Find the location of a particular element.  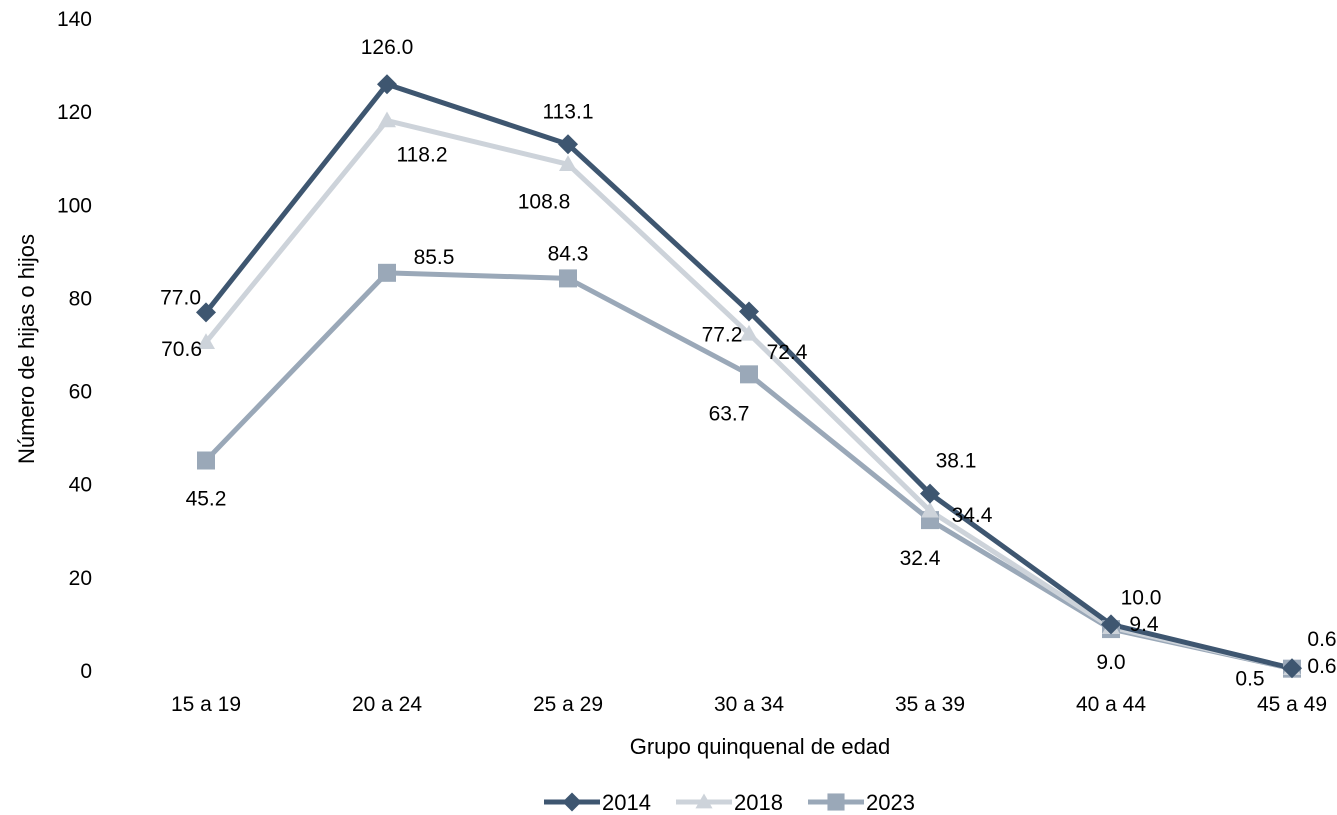

y-tick-label: 100 is located at coordinates (74, 205).